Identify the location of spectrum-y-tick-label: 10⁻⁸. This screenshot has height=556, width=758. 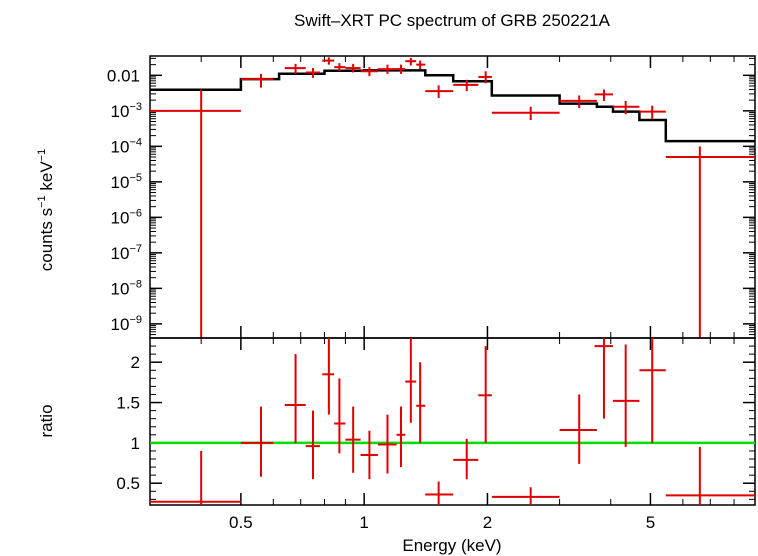
(126, 288).